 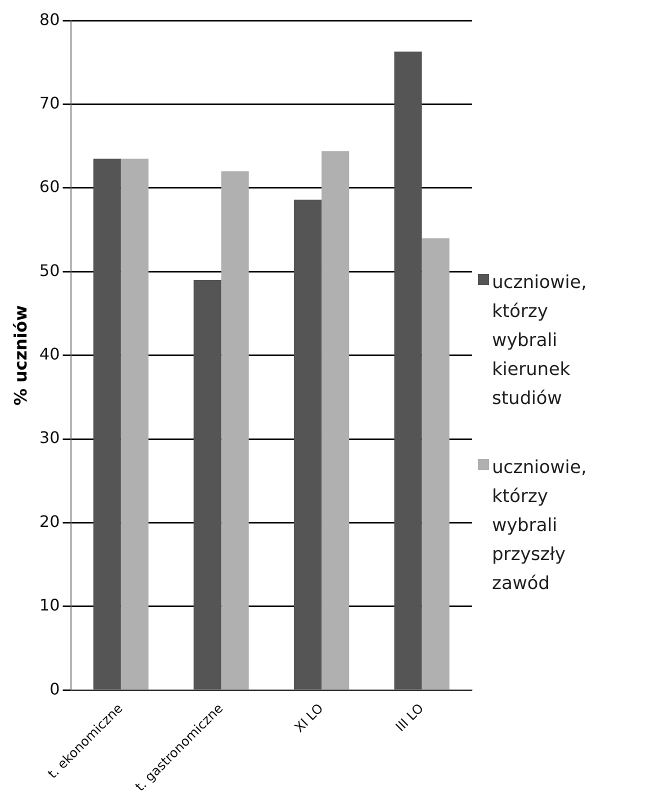 What do you see at coordinates (49, 354) in the screenshot?
I see `y-tick-label: 40` at bounding box center [49, 354].